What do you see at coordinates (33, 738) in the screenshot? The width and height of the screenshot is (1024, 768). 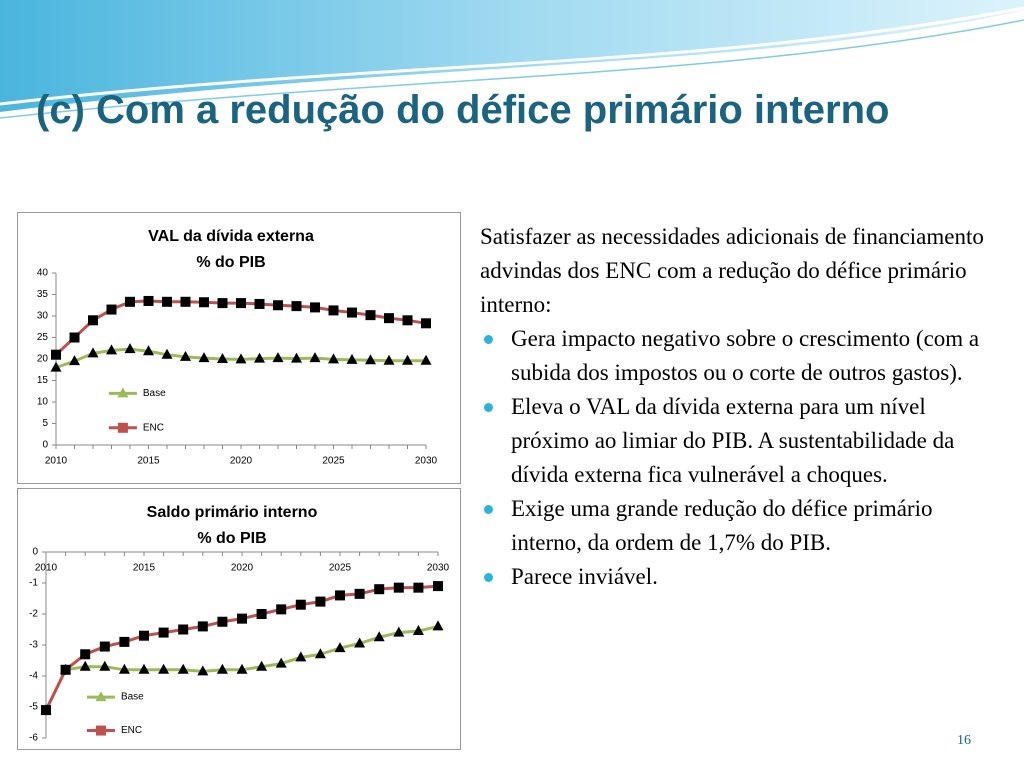 I see `y-tick-label: -6` at bounding box center [33, 738].